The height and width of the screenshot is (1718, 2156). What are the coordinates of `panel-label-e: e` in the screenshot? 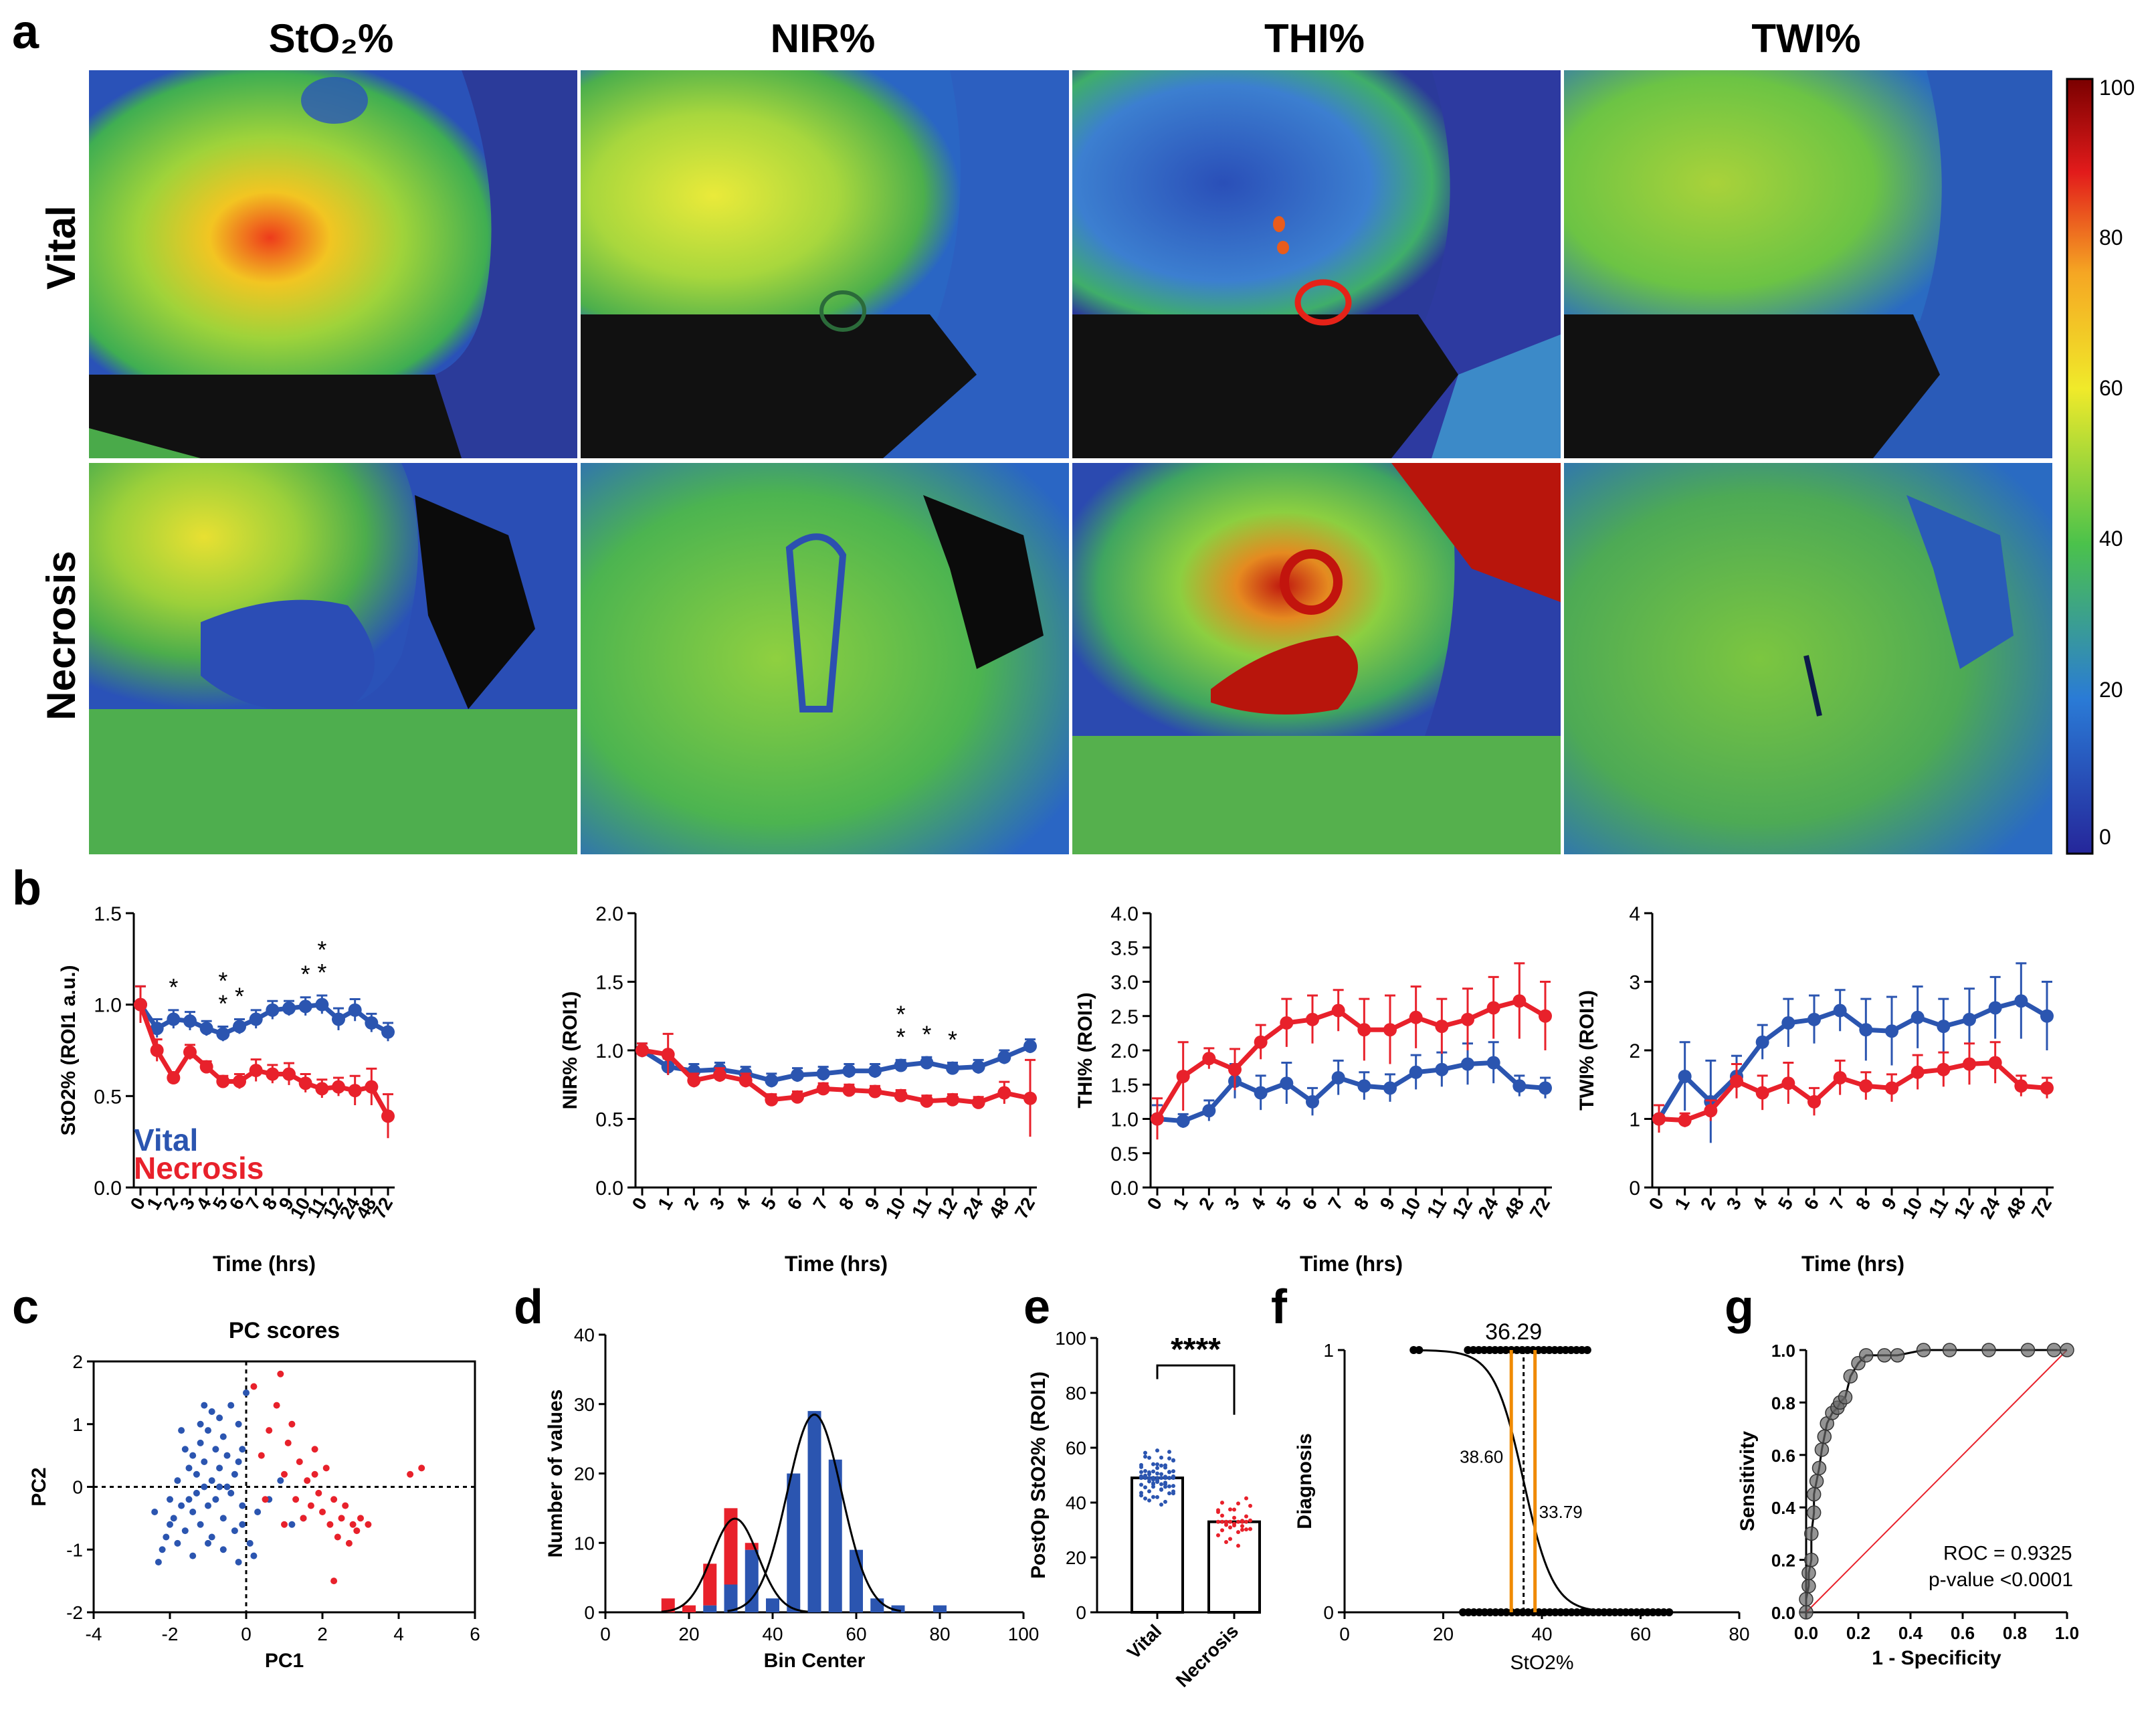 It's located at (1036, 1307).